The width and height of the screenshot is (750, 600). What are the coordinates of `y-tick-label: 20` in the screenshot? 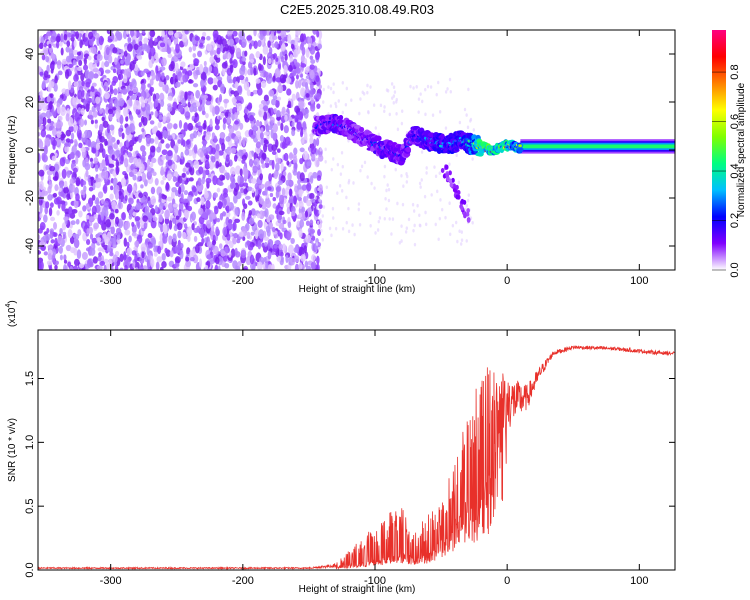 It's located at (30, 102).